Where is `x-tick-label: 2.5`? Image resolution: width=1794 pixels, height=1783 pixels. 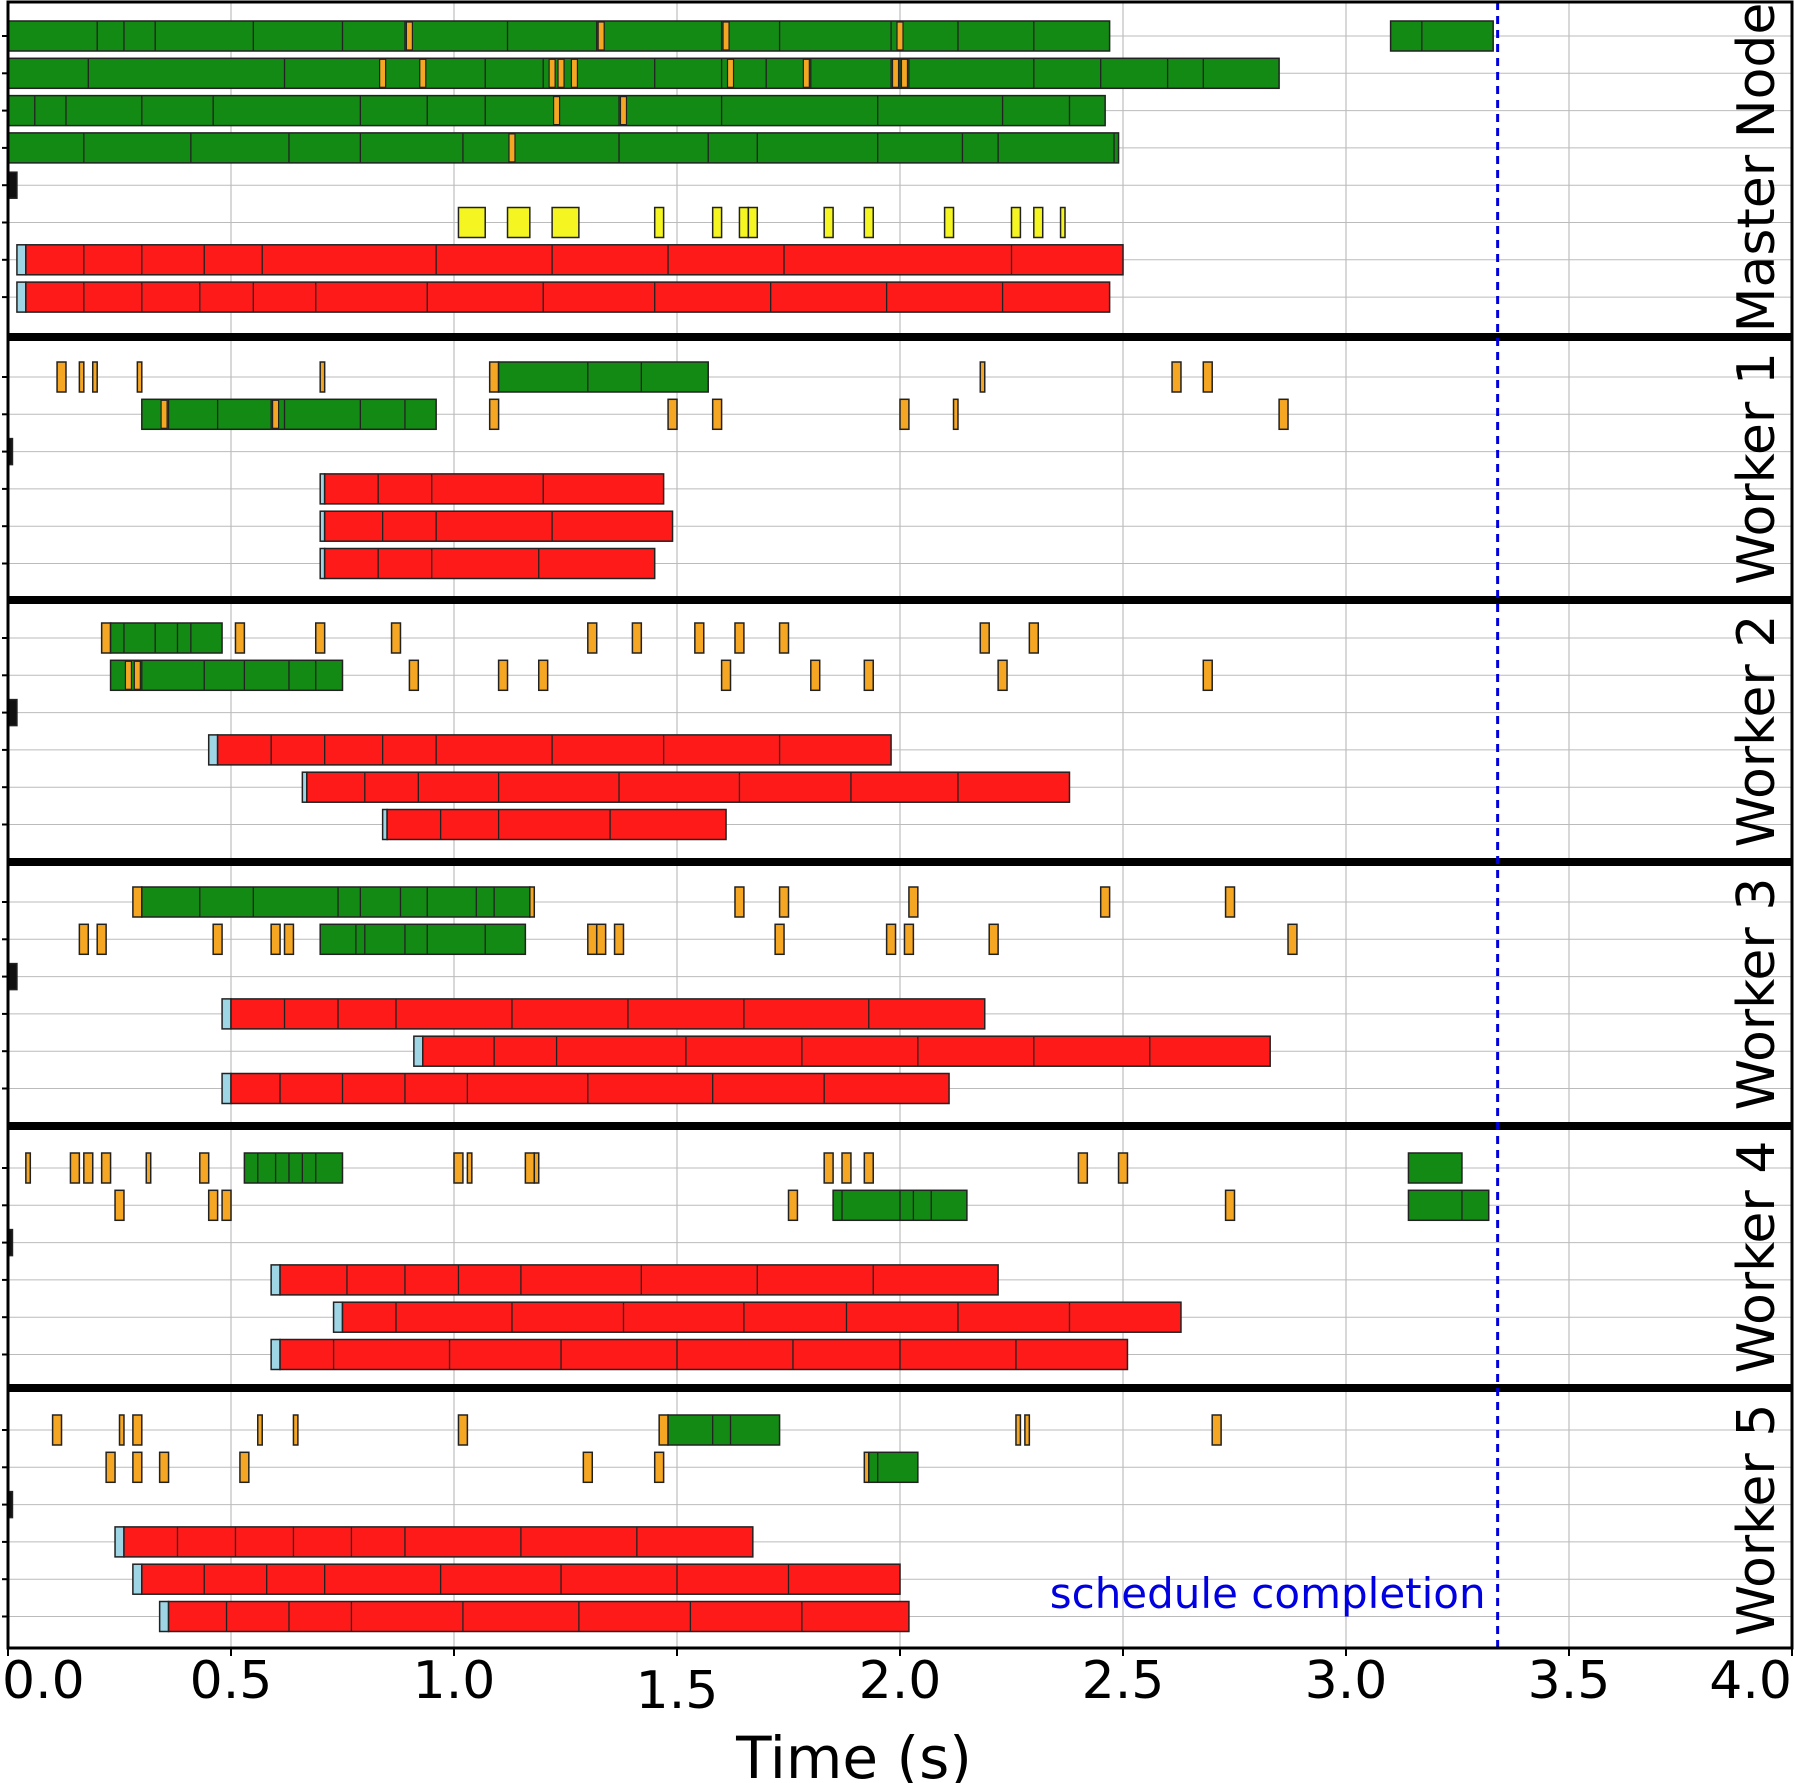 x-tick-label: 2.5 is located at coordinates (1123, 1681).